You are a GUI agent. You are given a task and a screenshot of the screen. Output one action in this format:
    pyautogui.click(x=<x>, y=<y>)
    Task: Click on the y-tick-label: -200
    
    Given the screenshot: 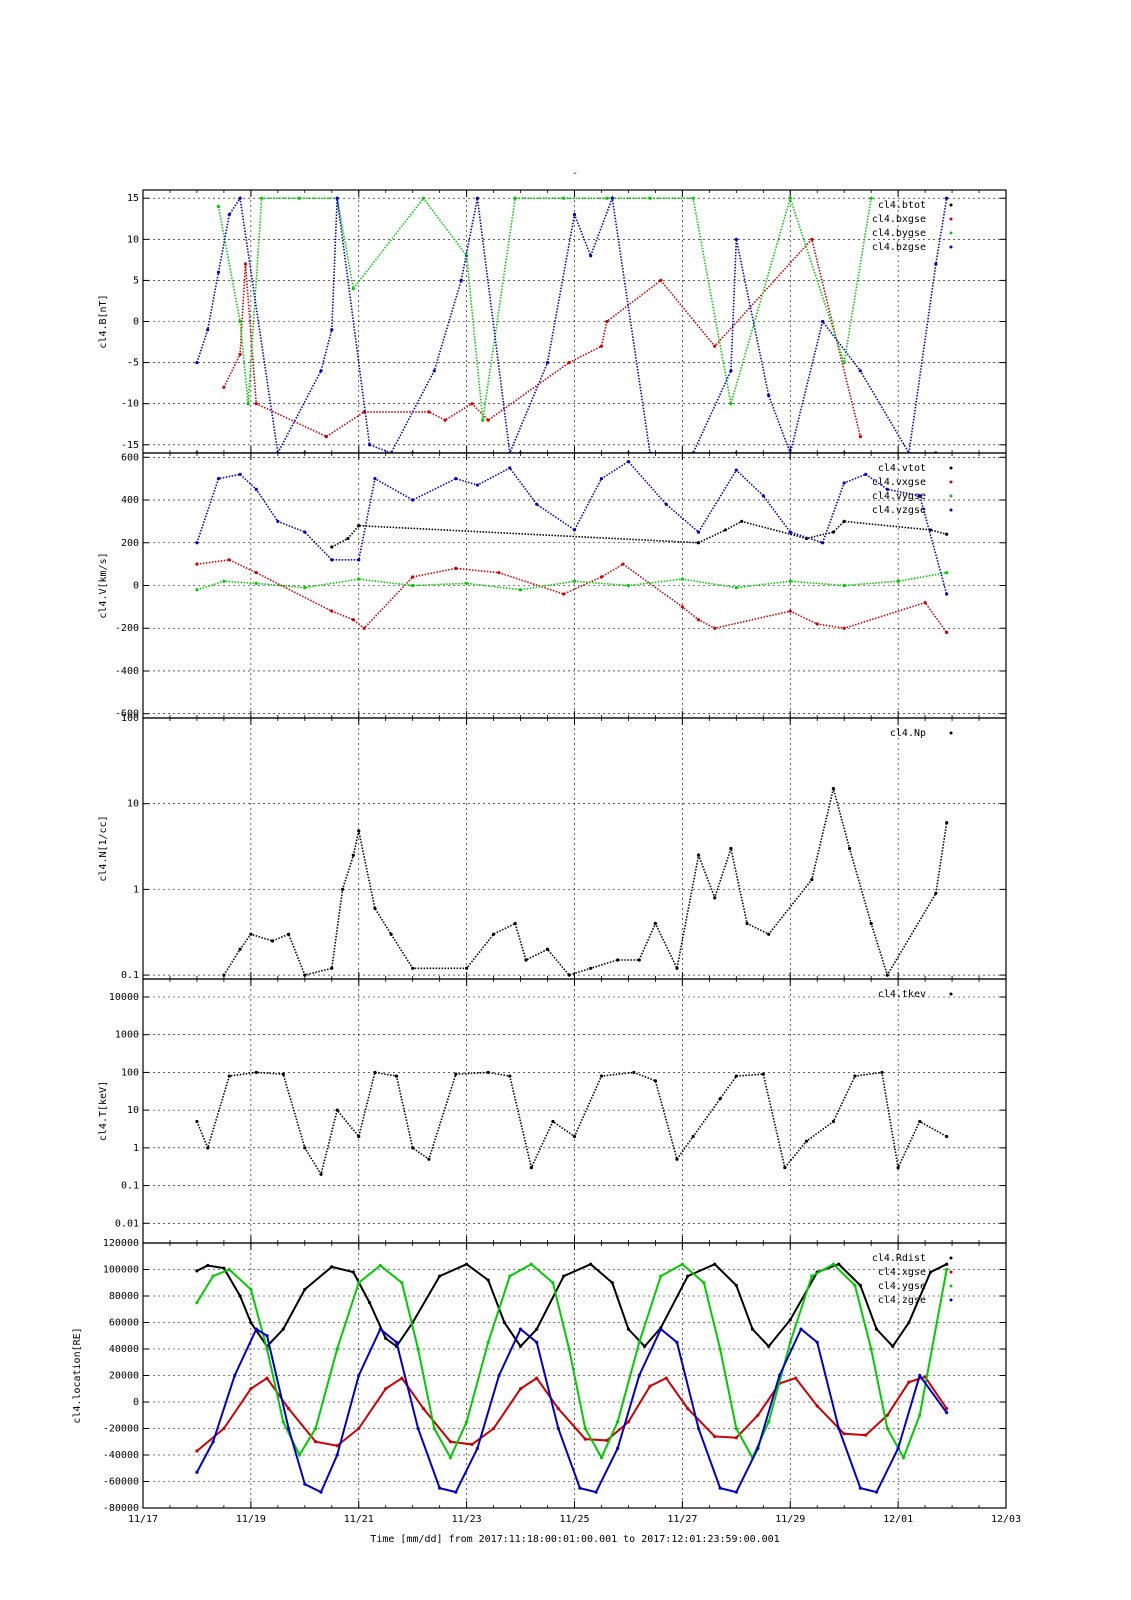 What is the action you would take?
    pyautogui.click(x=127, y=628)
    